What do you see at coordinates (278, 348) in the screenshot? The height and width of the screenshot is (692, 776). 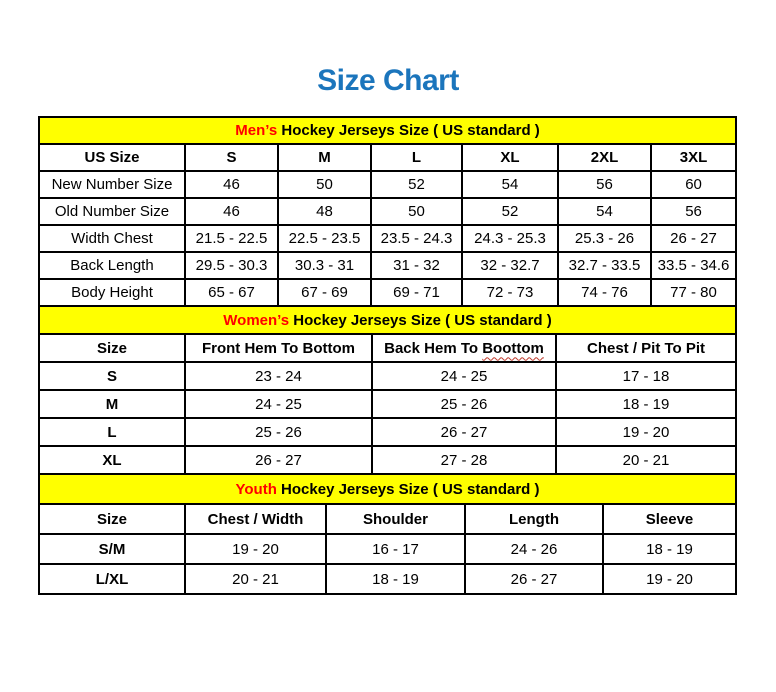 I see `womens-header-cell: Front Hem To Bottom` at bounding box center [278, 348].